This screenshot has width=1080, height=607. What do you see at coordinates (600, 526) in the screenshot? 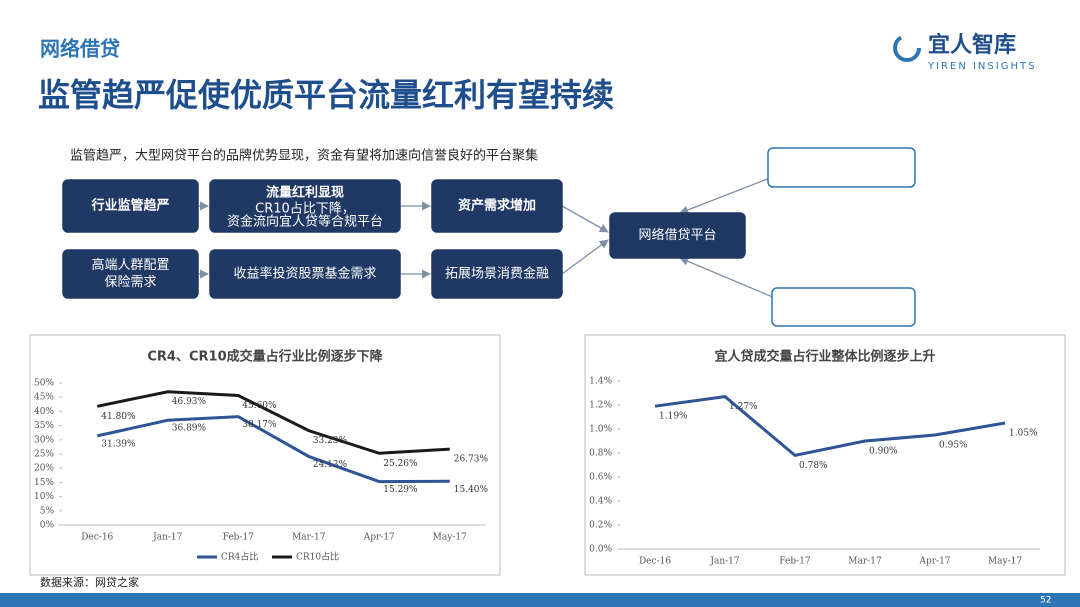
I see `y-tick-label: 0.2%` at bounding box center [600, 526].